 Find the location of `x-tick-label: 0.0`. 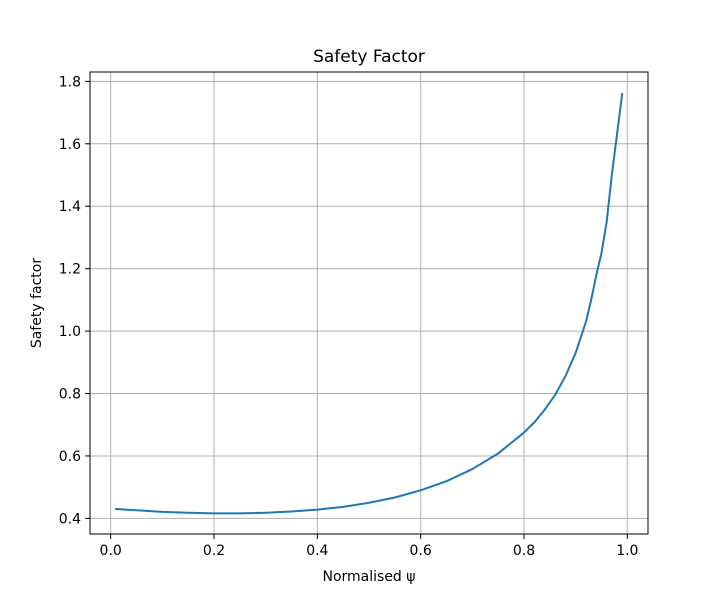

x-tick-label: 0.0 is located at coordinates (111, 551).